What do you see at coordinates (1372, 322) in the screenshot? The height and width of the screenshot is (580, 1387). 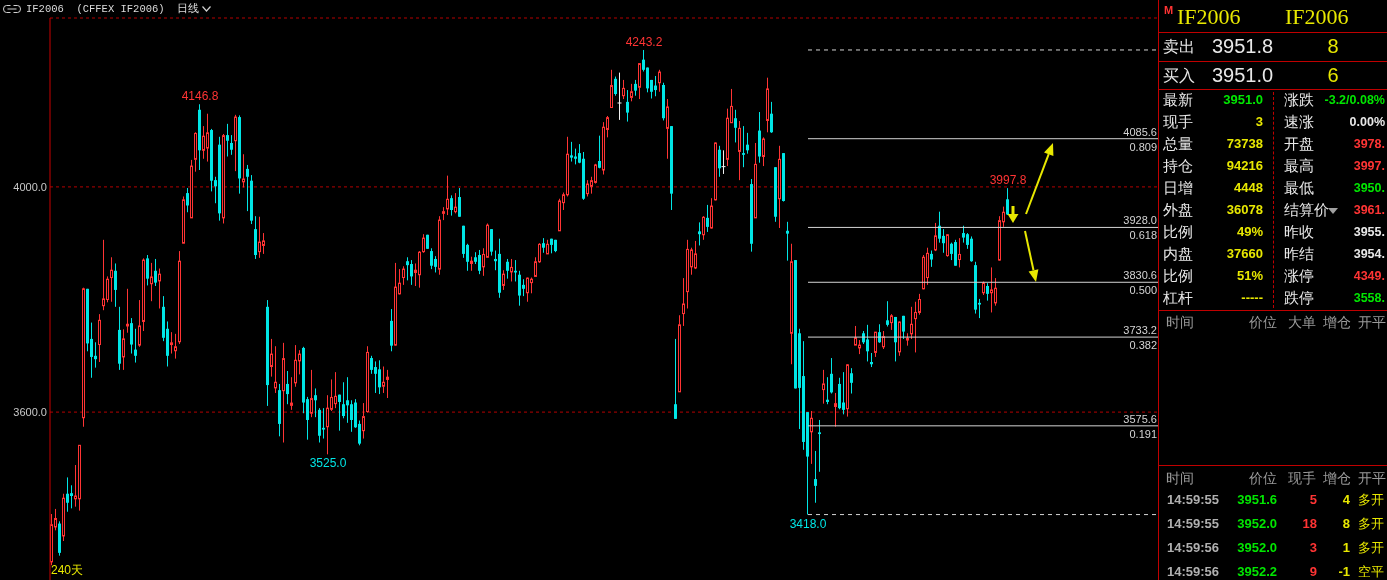 I see `text: 开平` at bounding box center [1372, 322].